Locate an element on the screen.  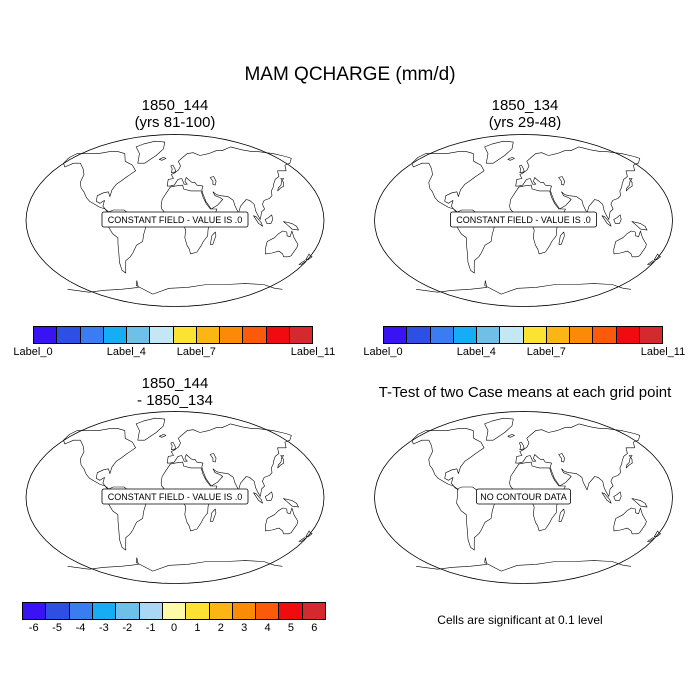
colorbar-tick-label: -5 is located at coordinates (57, 628).